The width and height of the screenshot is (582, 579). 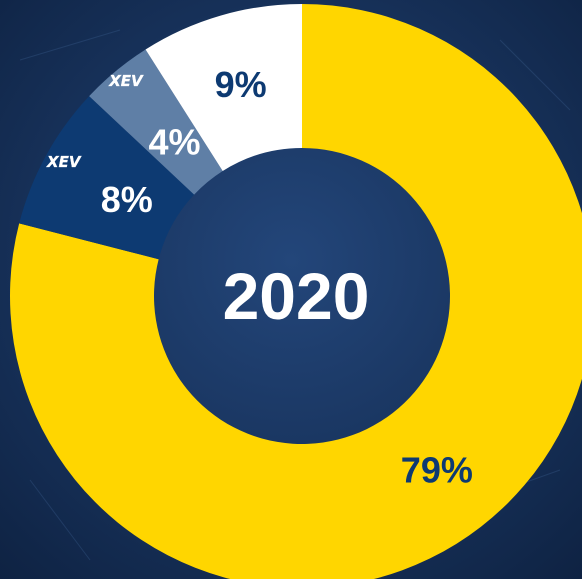 I want to click on slice-label-3: 4%, so click(x=174, y=141).